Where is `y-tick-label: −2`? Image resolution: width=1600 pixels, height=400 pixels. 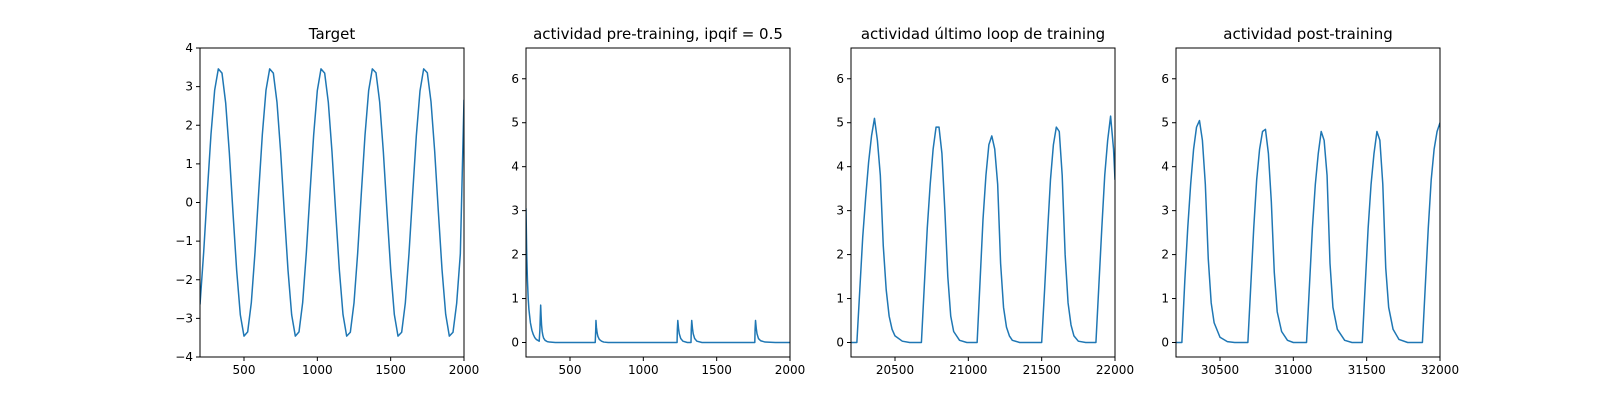 y-tick-label: −2 is located at coordinates (184, 280).